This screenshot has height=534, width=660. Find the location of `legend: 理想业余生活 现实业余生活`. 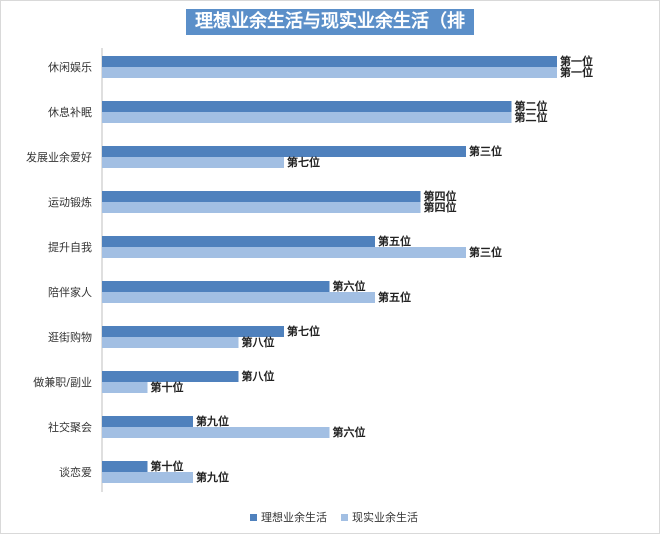

legend: 理想业余生活 现实业余生活 is located at coordinates (338, 517).